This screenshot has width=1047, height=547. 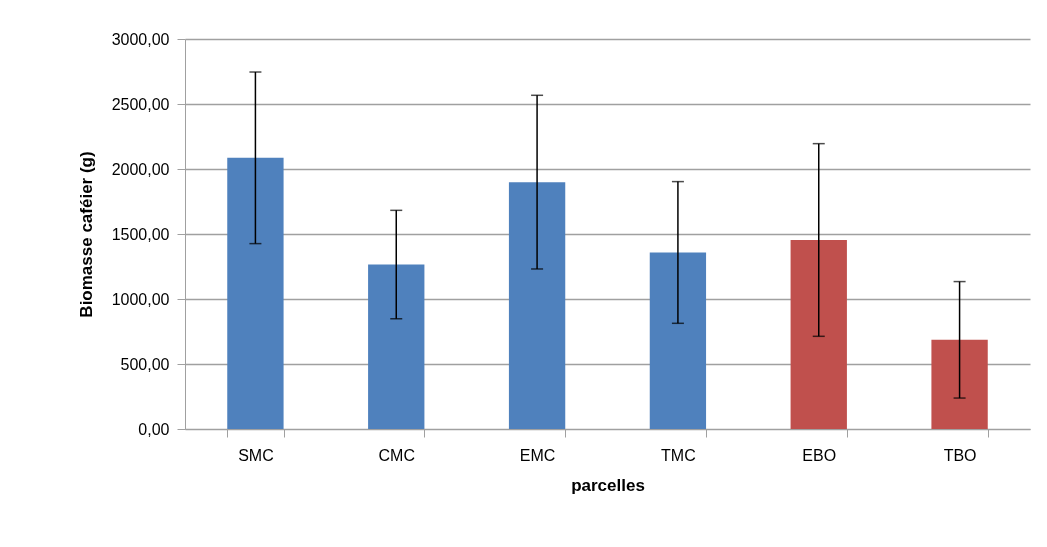 I want to click on x-axis-title: parcelles, so click(x=608, y=485).